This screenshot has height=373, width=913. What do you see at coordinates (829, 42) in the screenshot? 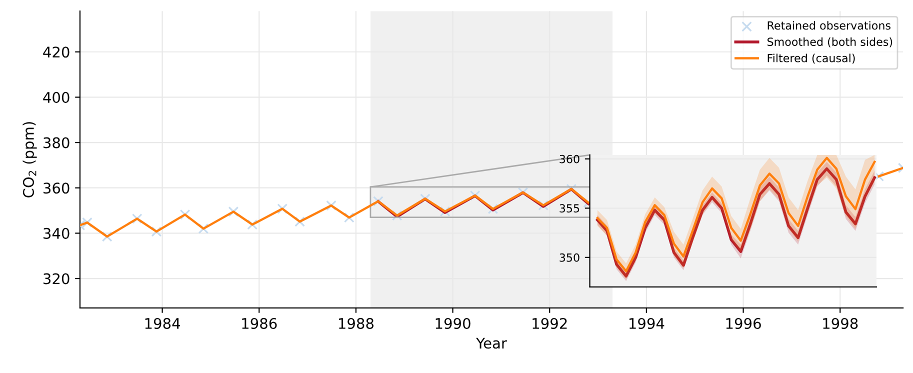
I see `legend-label: Smoothed (both sides)` at bounding box center [829, 42].